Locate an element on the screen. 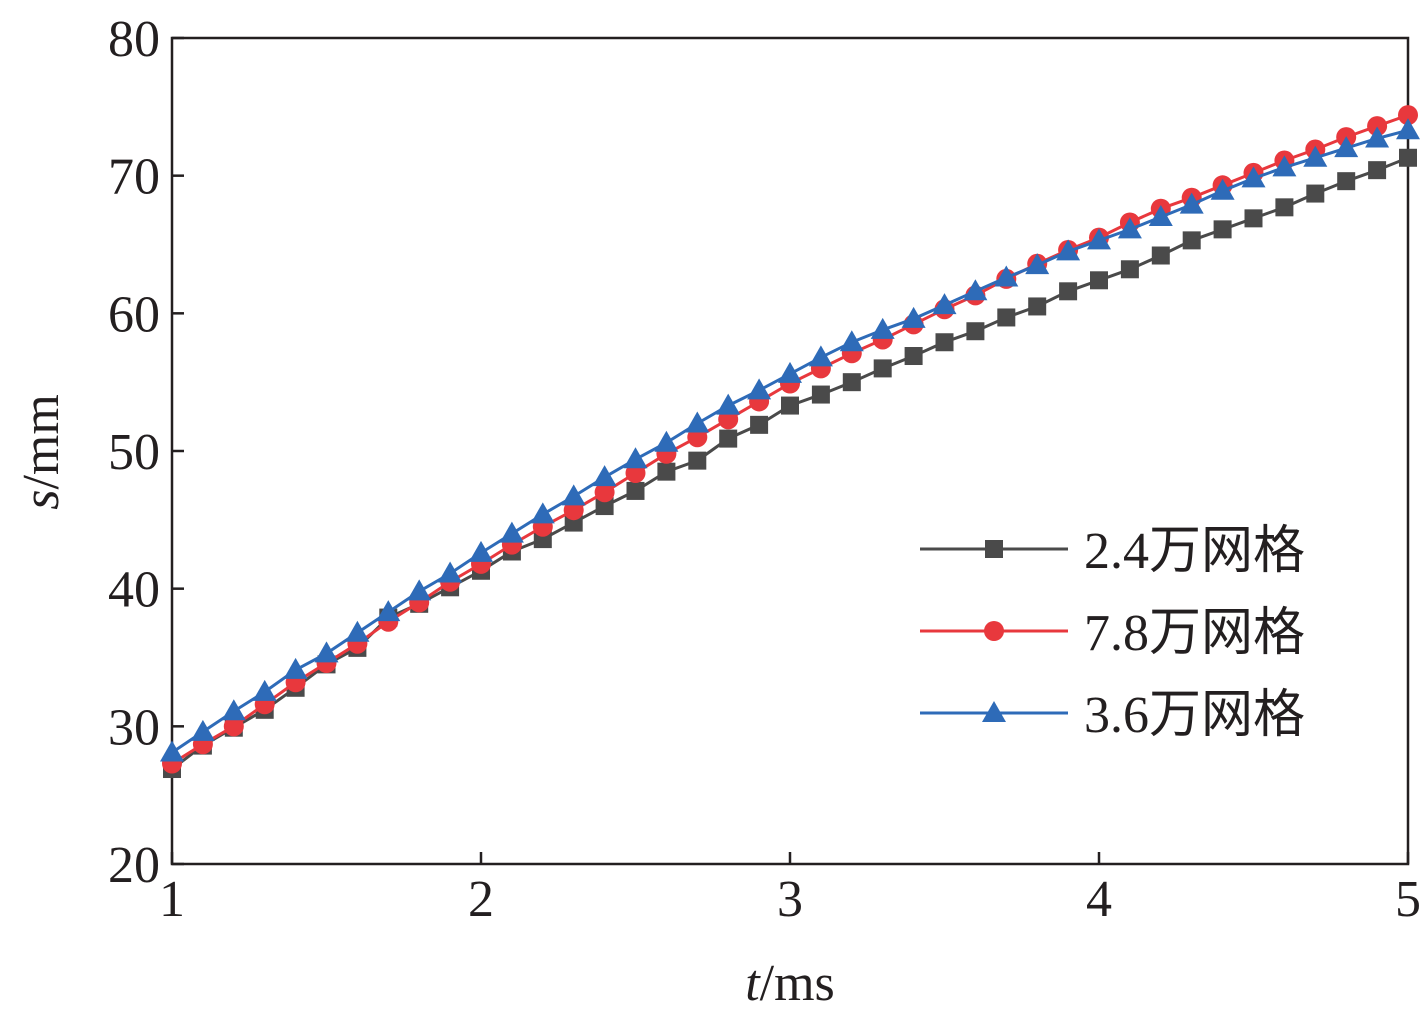 Image resolution: width=1422 pixels, height=1026 pixels. x-tick-label: 4 is located at coordinates (1099, 899).